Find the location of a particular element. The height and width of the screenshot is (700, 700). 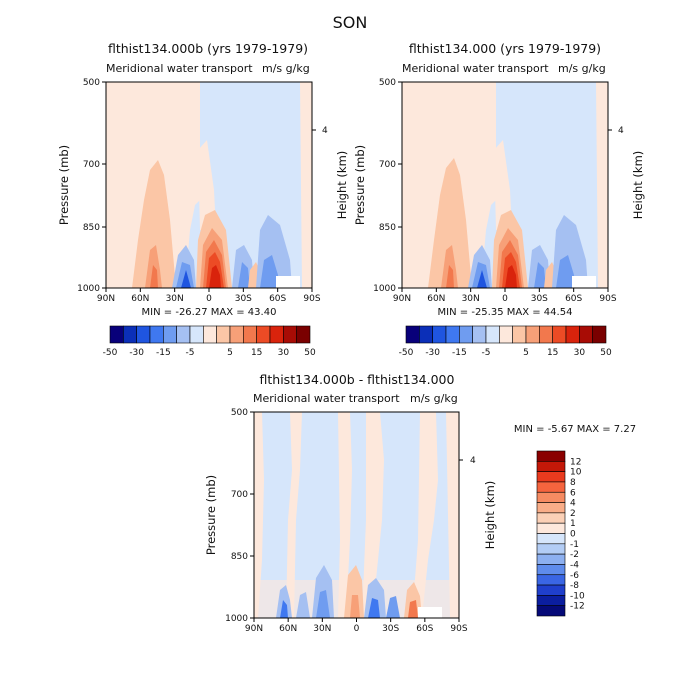

panel-1-missing-box is located at coordinates (288, 282).